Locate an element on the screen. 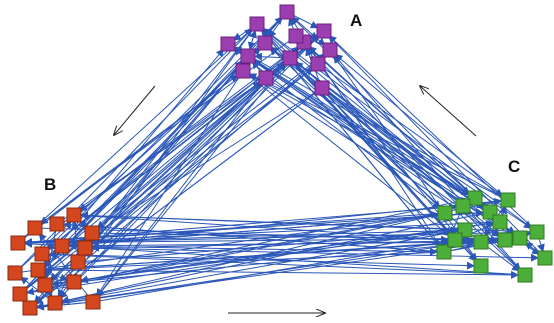 Image resolution: width=554 pixels, height=323 pixels. cluster-label-a: A is located at coordinates (356, 20).